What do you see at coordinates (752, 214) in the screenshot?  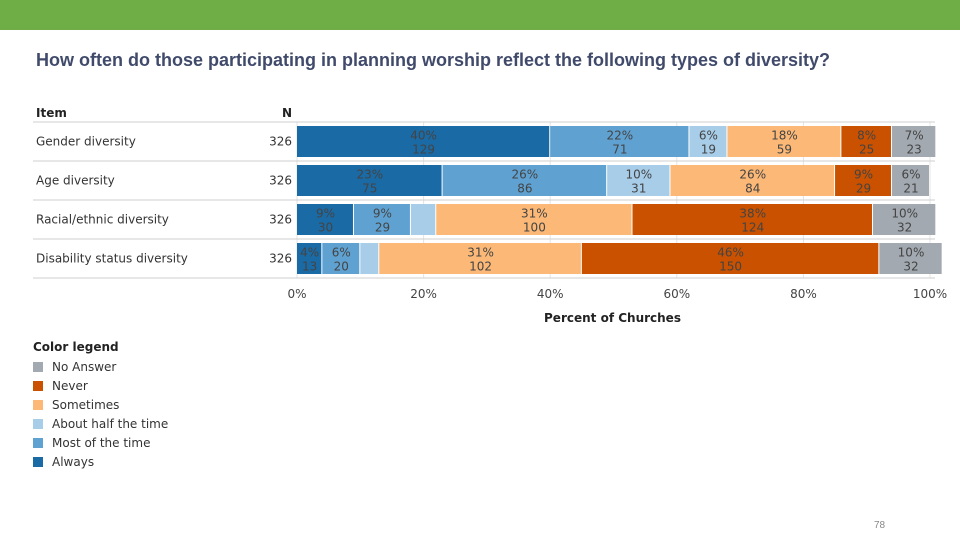 I see `data-label-percent: 38%` at bounding box center [752, 214].